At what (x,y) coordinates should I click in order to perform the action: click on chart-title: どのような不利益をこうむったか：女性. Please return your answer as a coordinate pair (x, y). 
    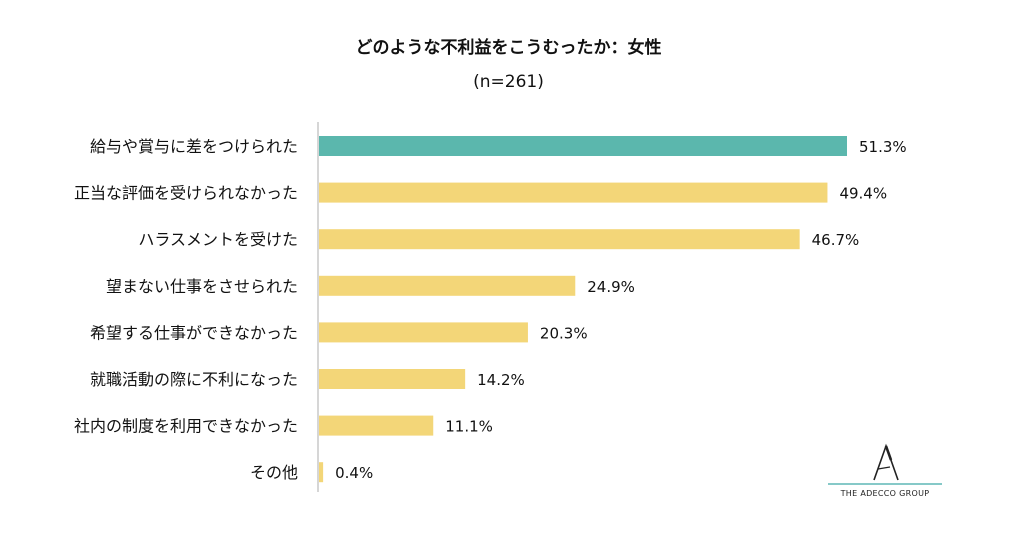
    Looking at the image, I should click on (508, 48).